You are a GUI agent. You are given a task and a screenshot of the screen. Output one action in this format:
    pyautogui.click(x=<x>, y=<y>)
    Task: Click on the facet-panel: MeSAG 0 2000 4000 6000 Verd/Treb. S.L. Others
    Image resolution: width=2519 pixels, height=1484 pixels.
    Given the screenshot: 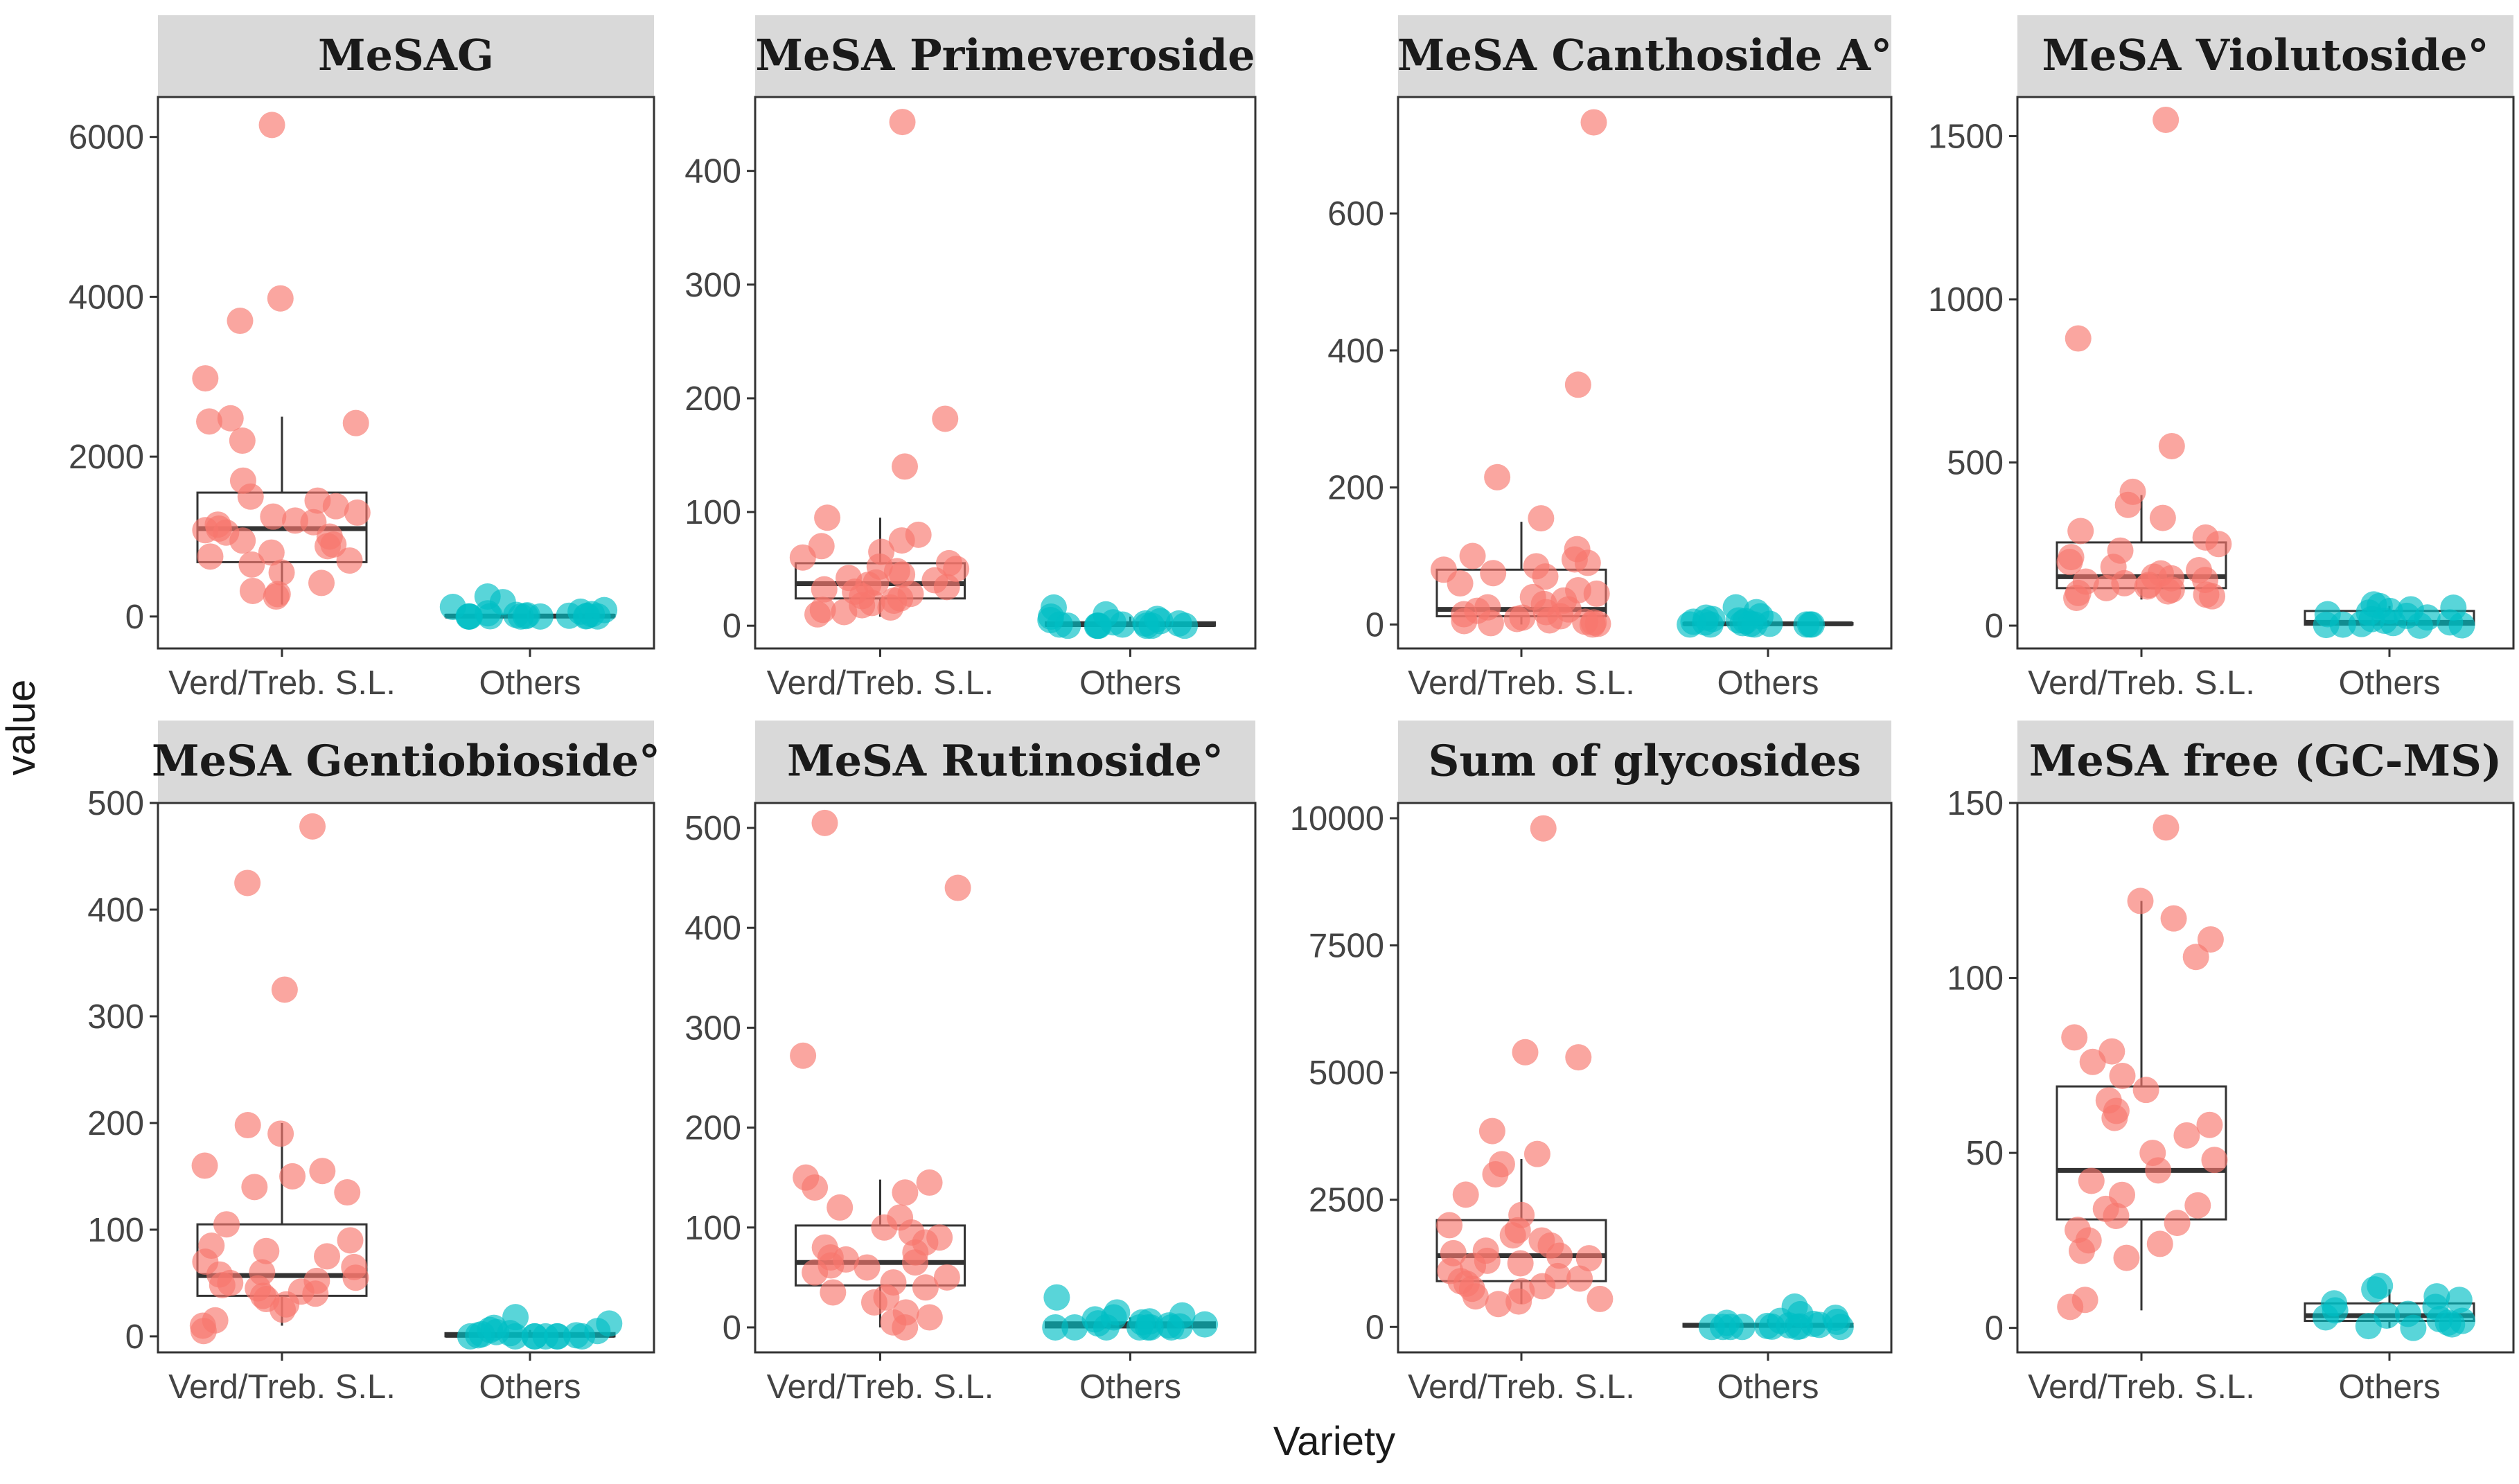 What is the action you would take?
    pyautogui.click(x=362, y=358)
    